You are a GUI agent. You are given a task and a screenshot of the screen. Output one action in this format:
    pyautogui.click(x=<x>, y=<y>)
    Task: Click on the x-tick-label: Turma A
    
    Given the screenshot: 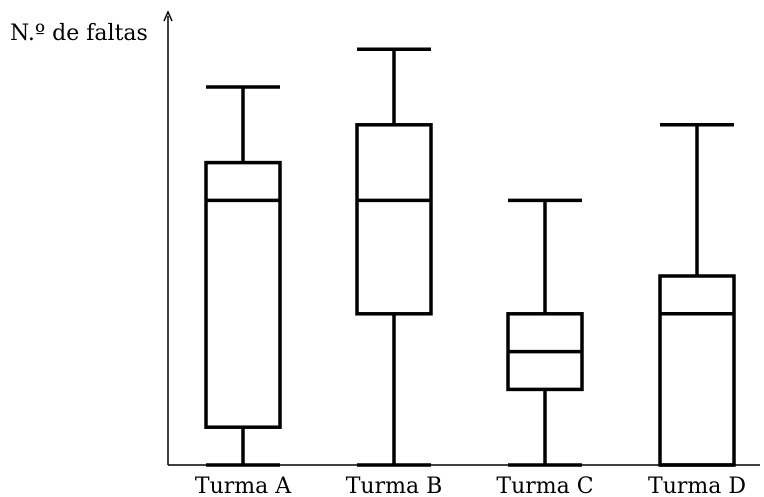 What is the action you would take?
    pyautogui.click(x=243, y=485)
    